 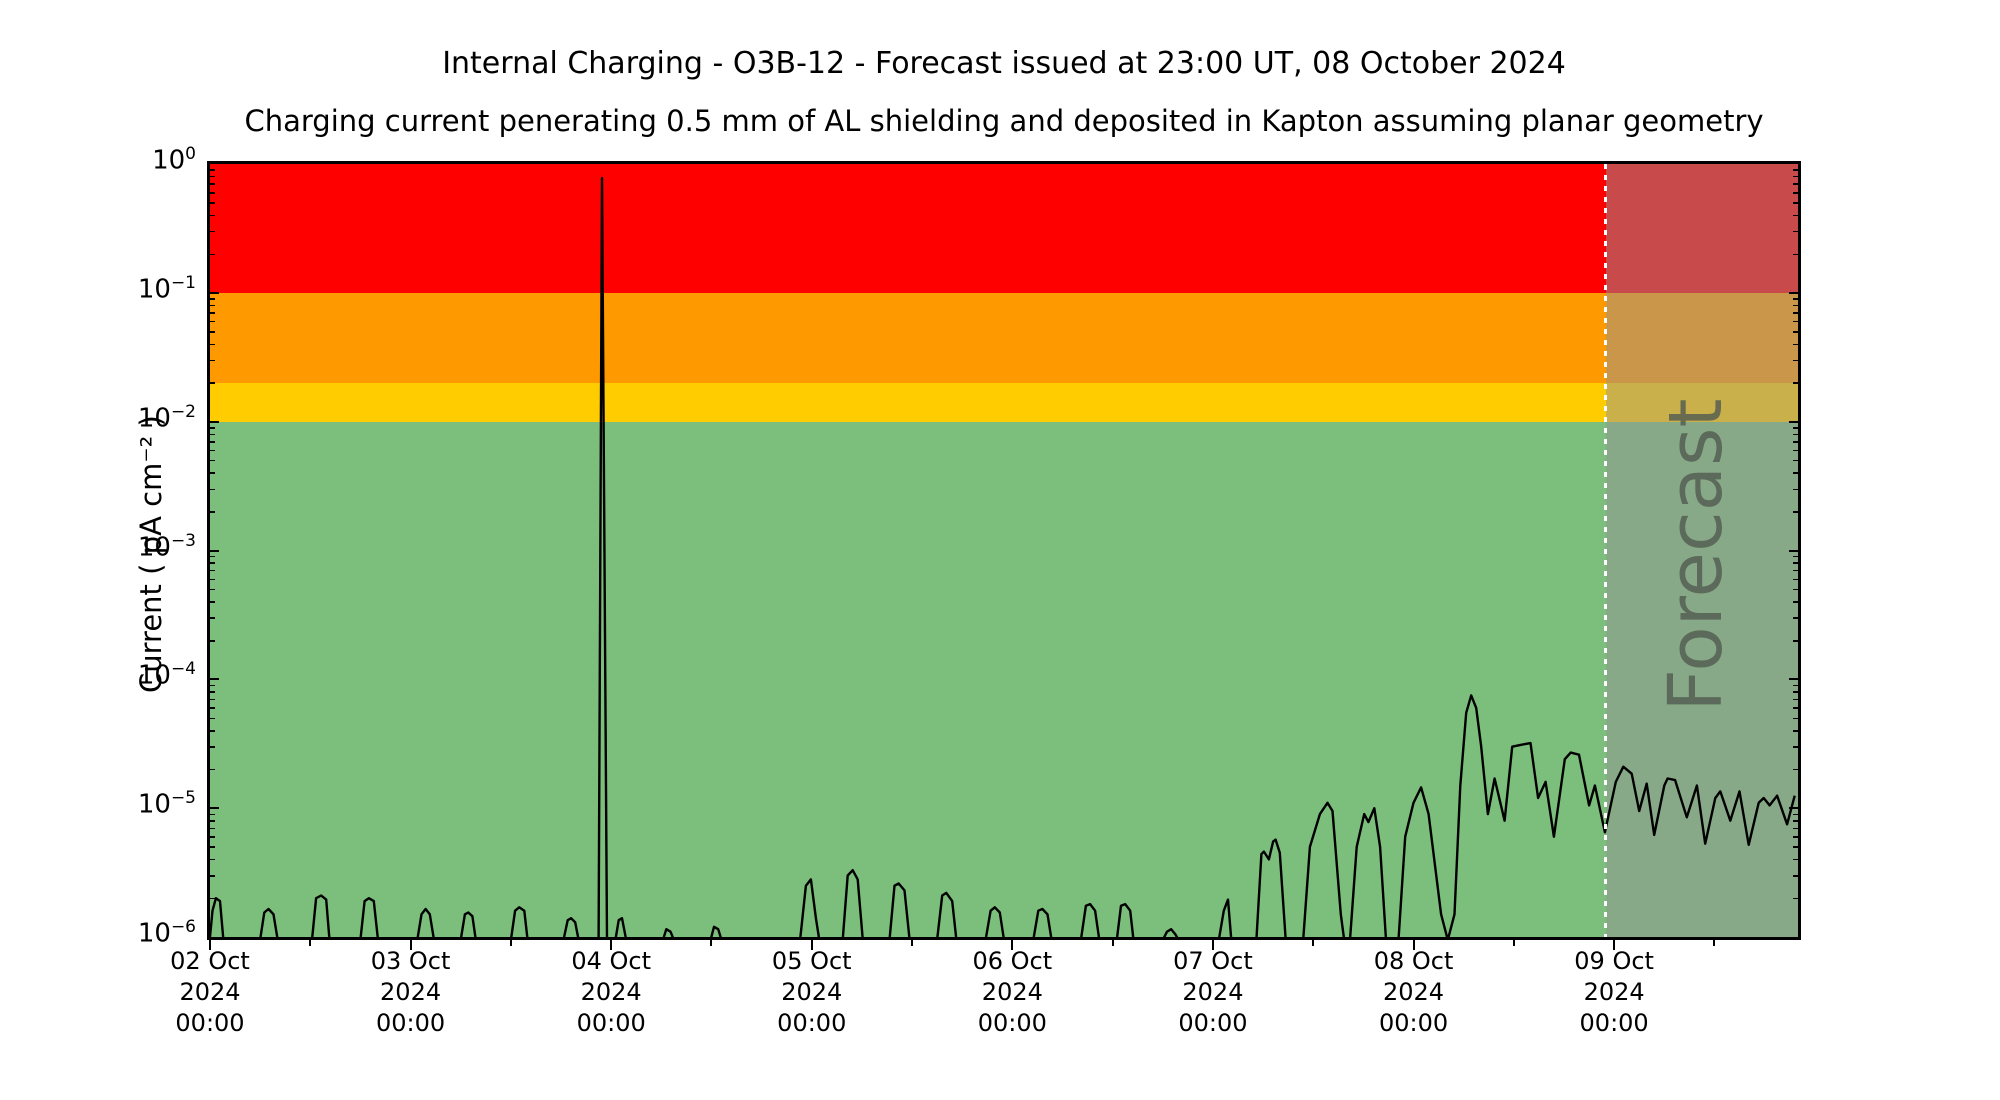 What do you see at coordinates (166, 288) in the screenshot?
I see `y-tick-label: 10⁻¹` at bounding box center [166, 288].